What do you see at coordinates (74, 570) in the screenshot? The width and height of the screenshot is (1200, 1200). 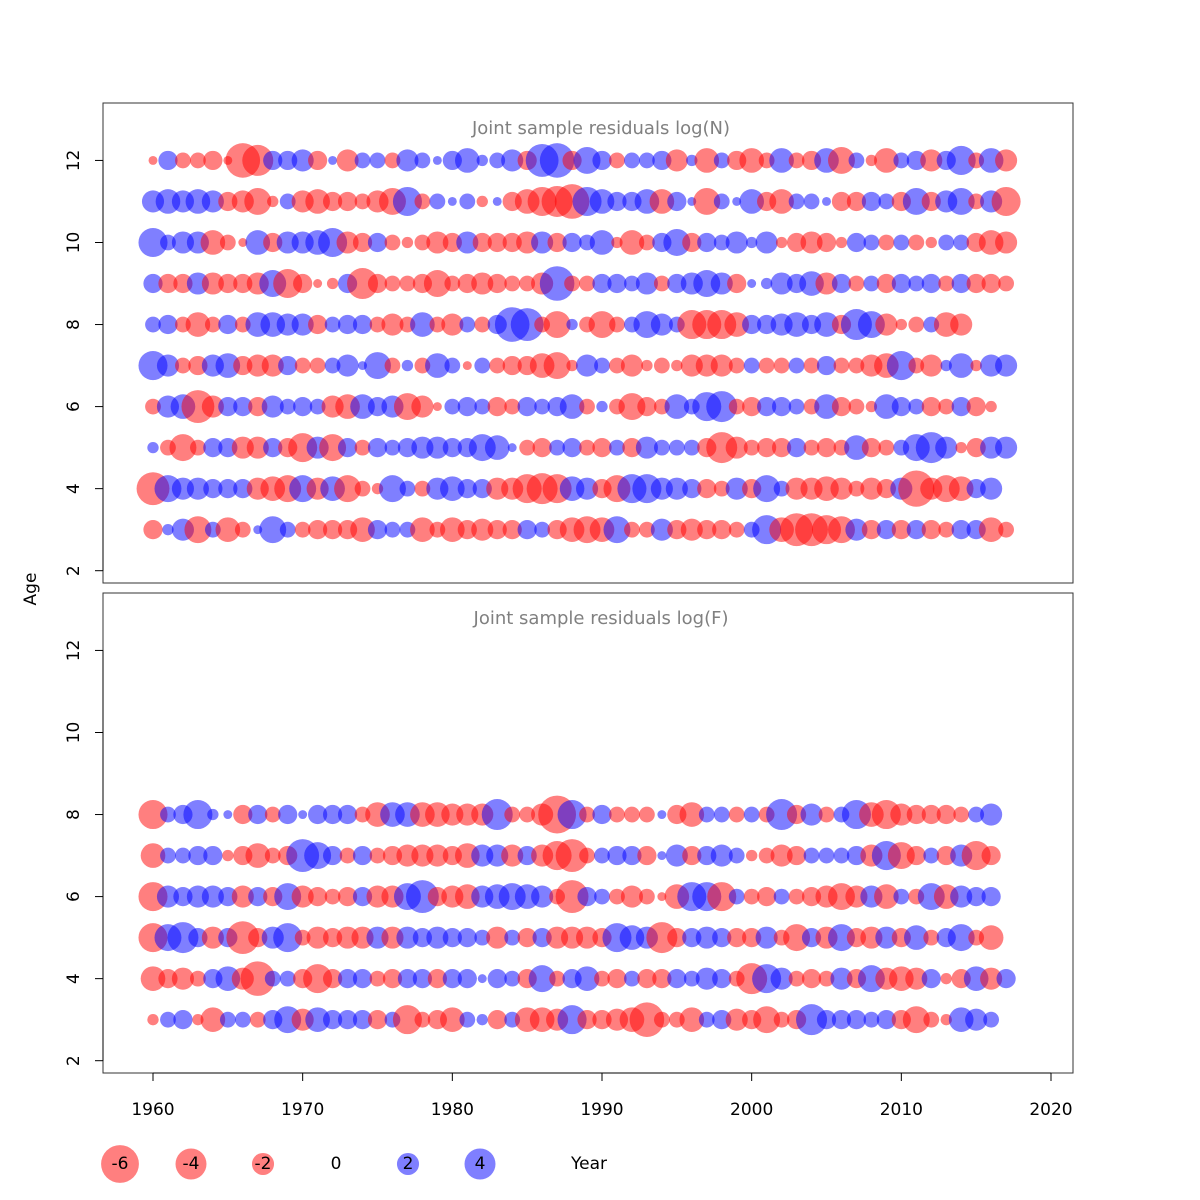 I see `y-tick-label: 2` at bounding box center [74, 570].